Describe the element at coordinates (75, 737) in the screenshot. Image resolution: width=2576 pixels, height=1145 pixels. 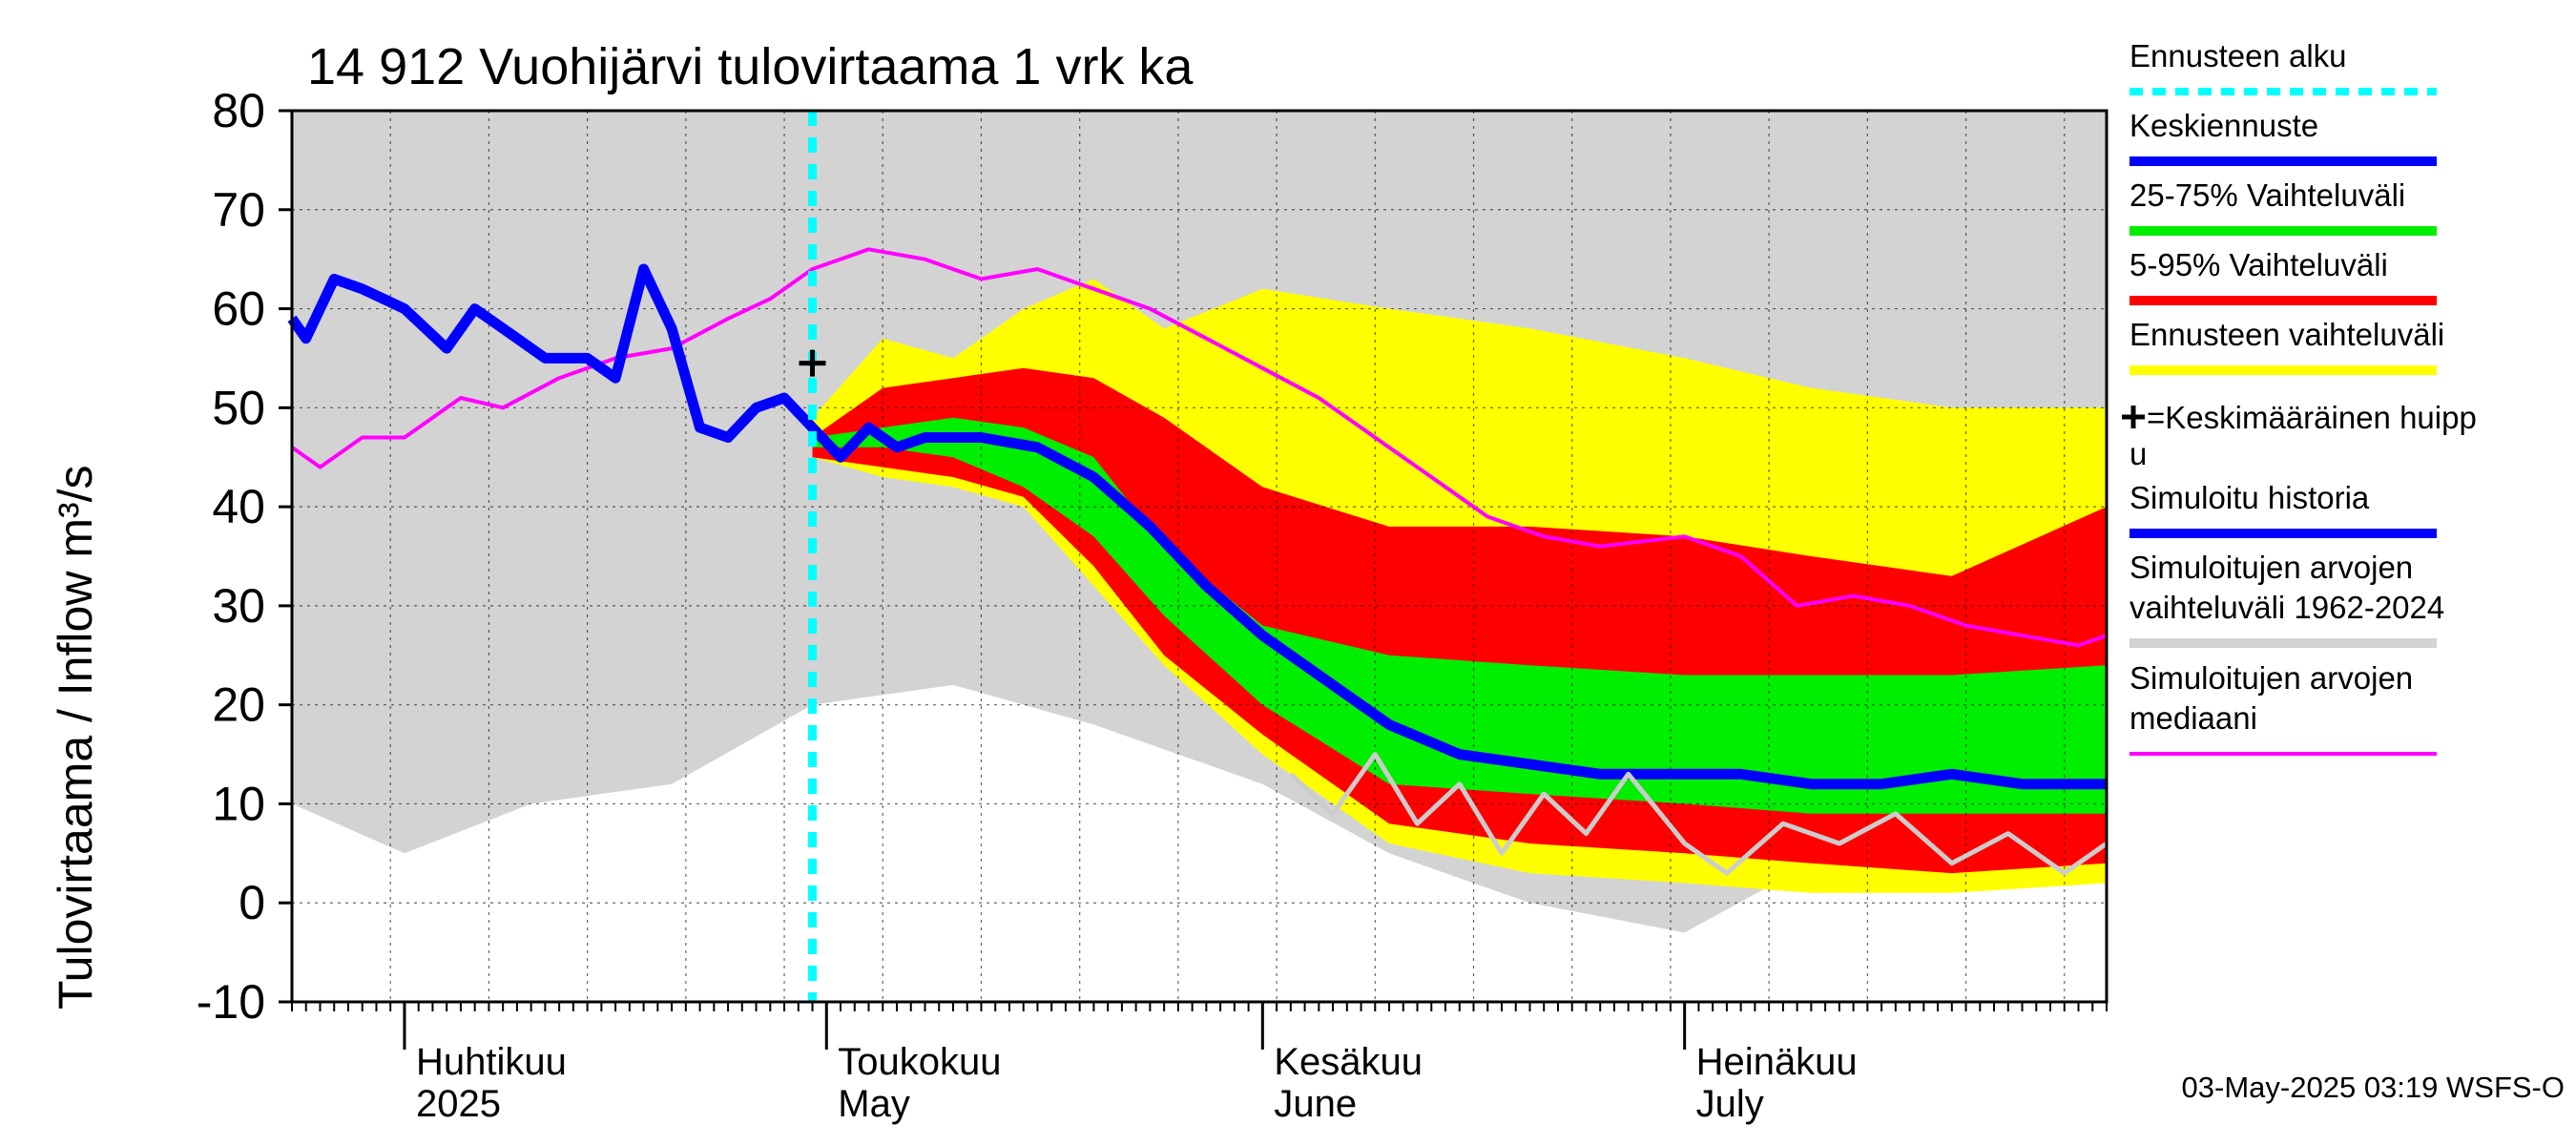
I see `y-axis-label: Tulovirtaama / Inflow m³/s` at that location.